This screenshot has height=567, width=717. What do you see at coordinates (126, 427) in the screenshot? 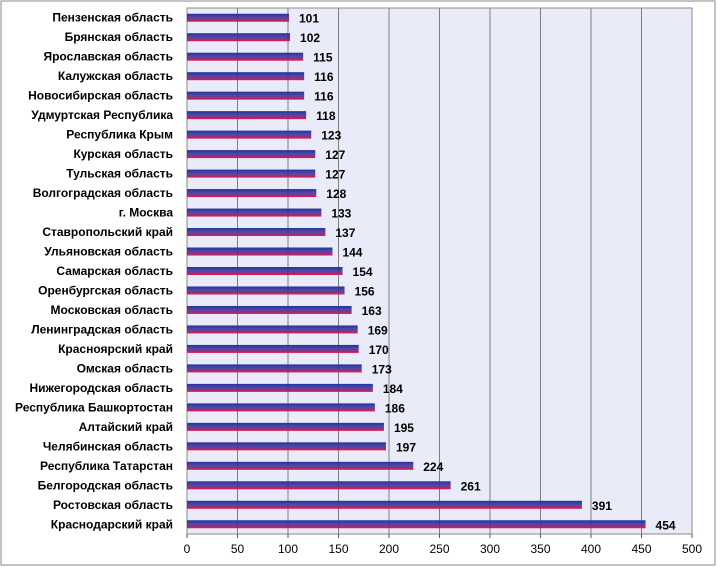
I see `category-label: Алтайский край` at bounding box center [126, 427].